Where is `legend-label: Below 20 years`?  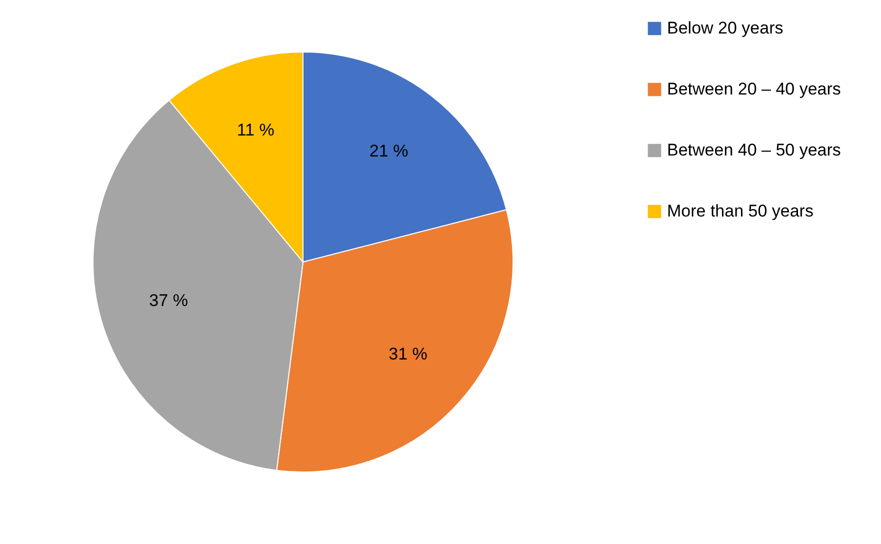 legend-label: Below 20 years is located at coordinates (725, 28).